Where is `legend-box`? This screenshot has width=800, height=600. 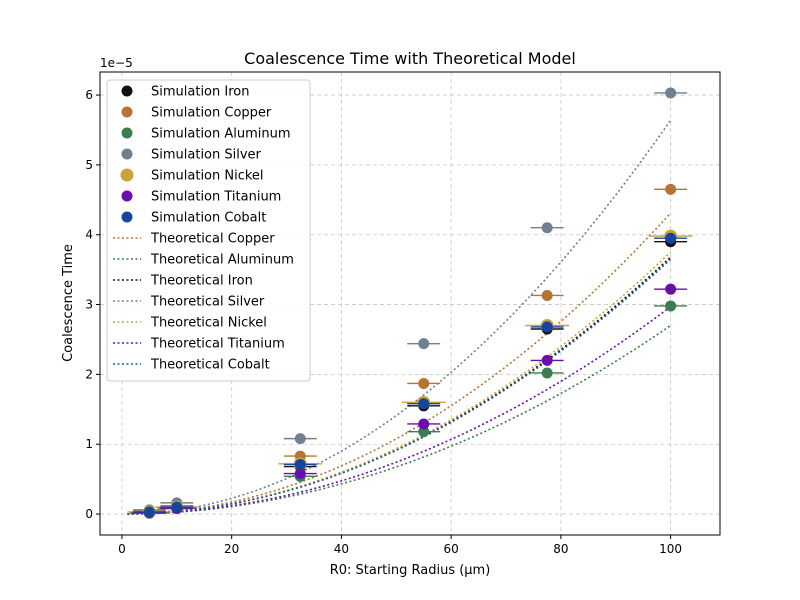 legend-box is located at coordinates (208, 230).